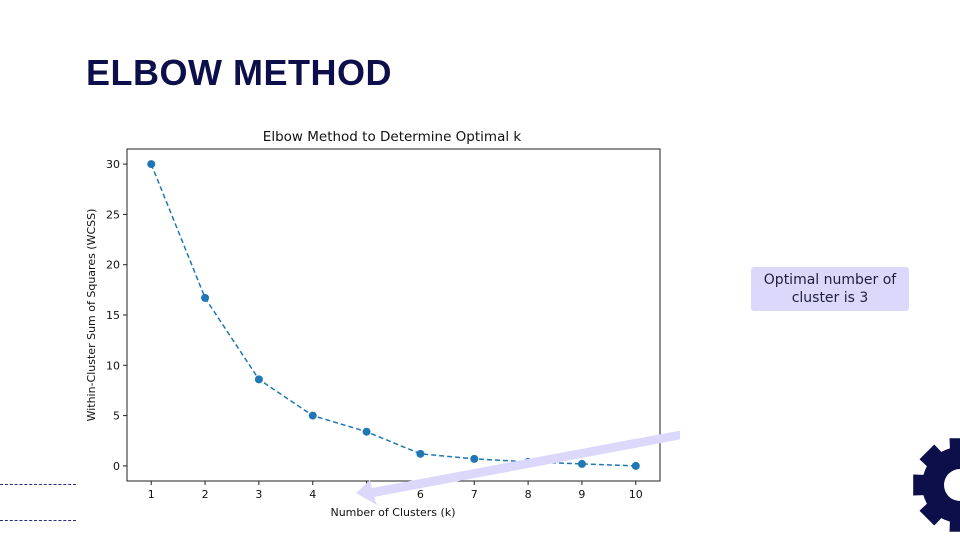 The height and width of the screenshot is (540, 960). I want to click on y-tick-label: 0, so click(116, 466).